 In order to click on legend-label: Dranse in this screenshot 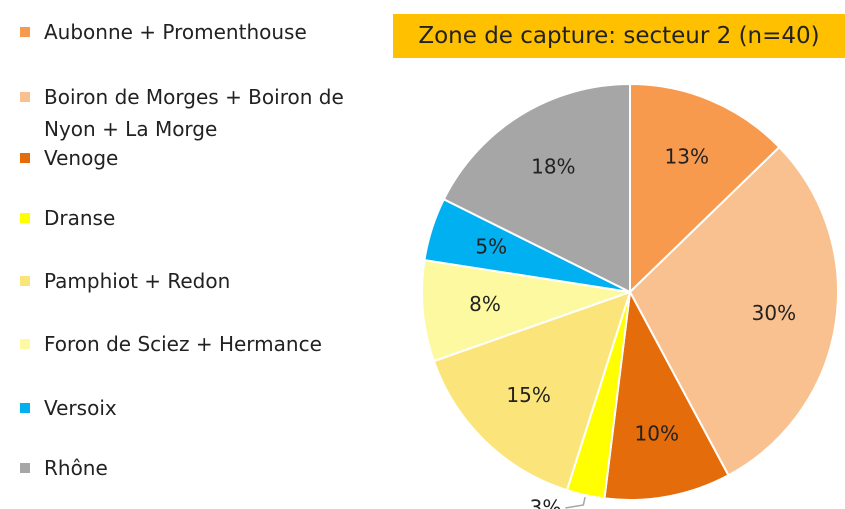, I will do `click(80, 218)`.